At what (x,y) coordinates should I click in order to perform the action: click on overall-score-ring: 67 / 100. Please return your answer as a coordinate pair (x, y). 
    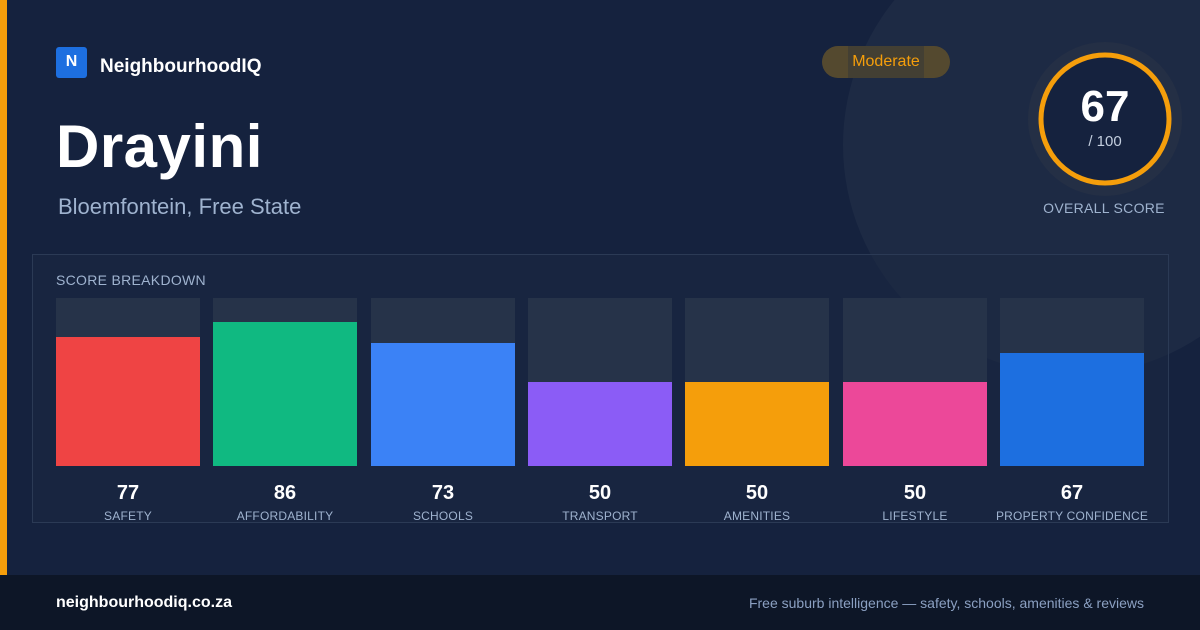
    Looking at the image, I should click on (1105, 119).